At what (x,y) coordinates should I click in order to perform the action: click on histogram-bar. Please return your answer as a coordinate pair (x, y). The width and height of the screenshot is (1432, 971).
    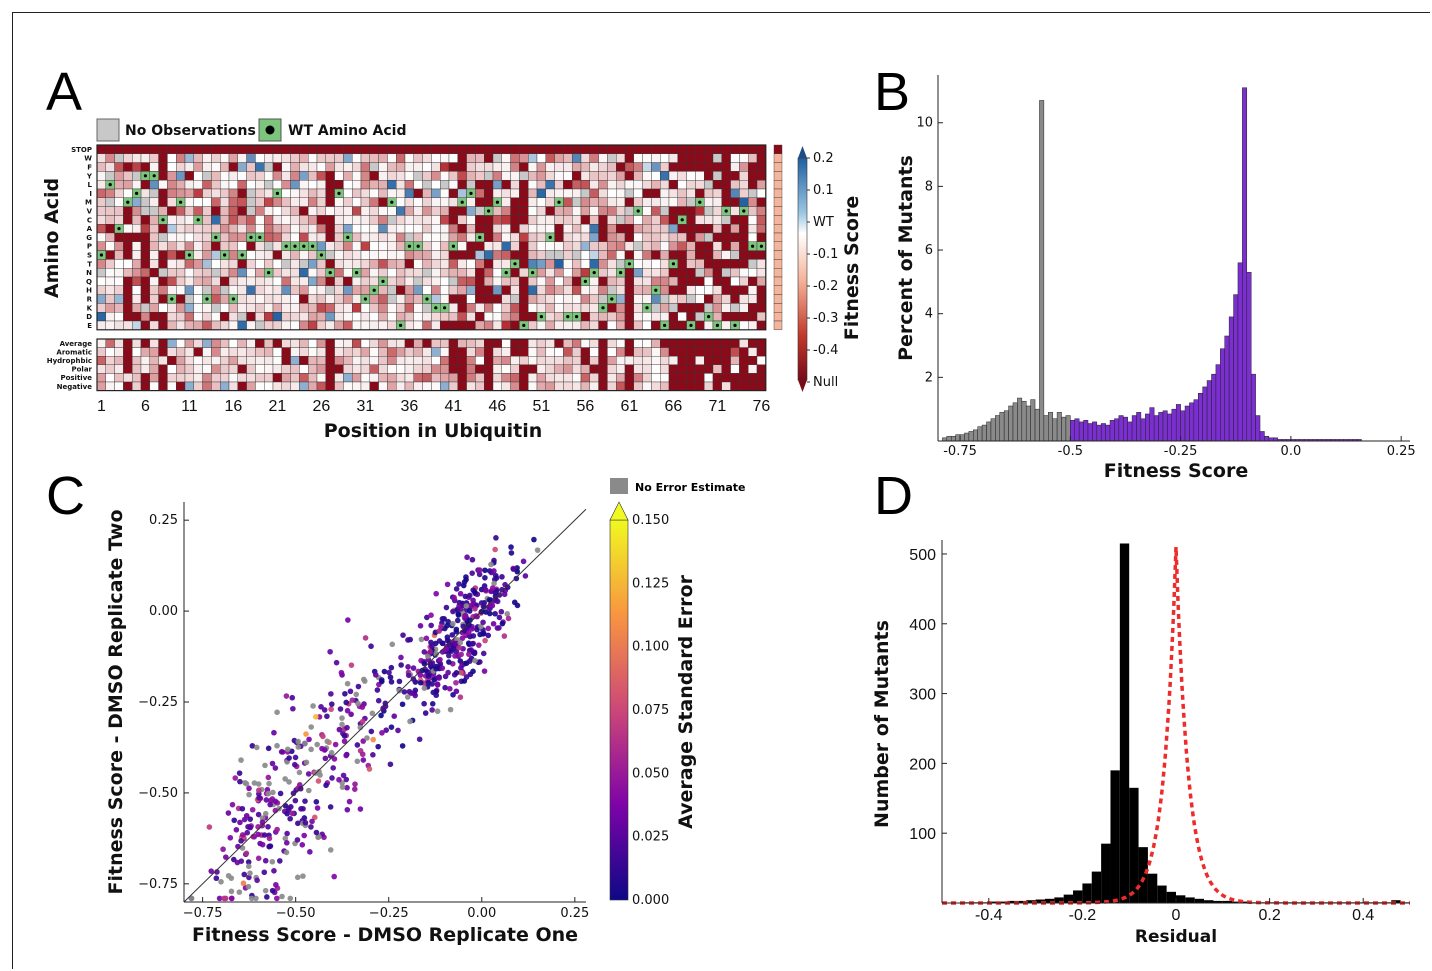
    Looking at the image, I should click on (1055, 430).